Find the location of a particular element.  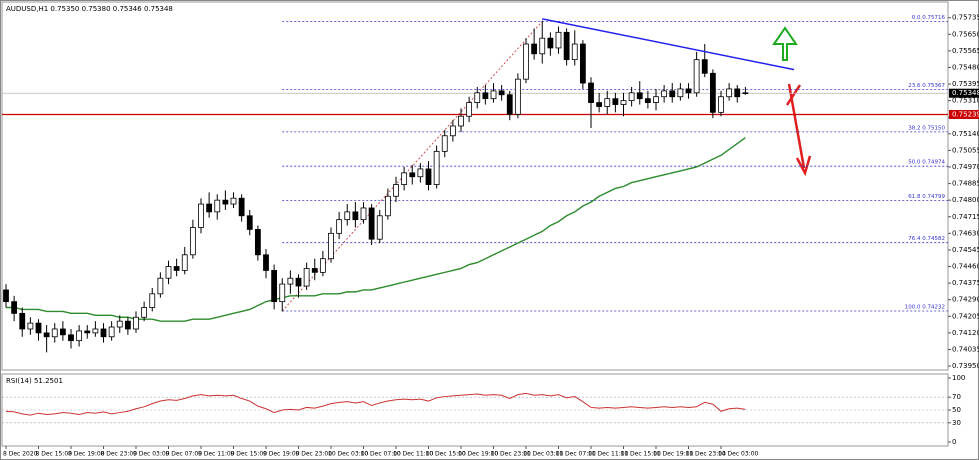

y-tick-label: 0.74800 is located at coordinates (965, 200).